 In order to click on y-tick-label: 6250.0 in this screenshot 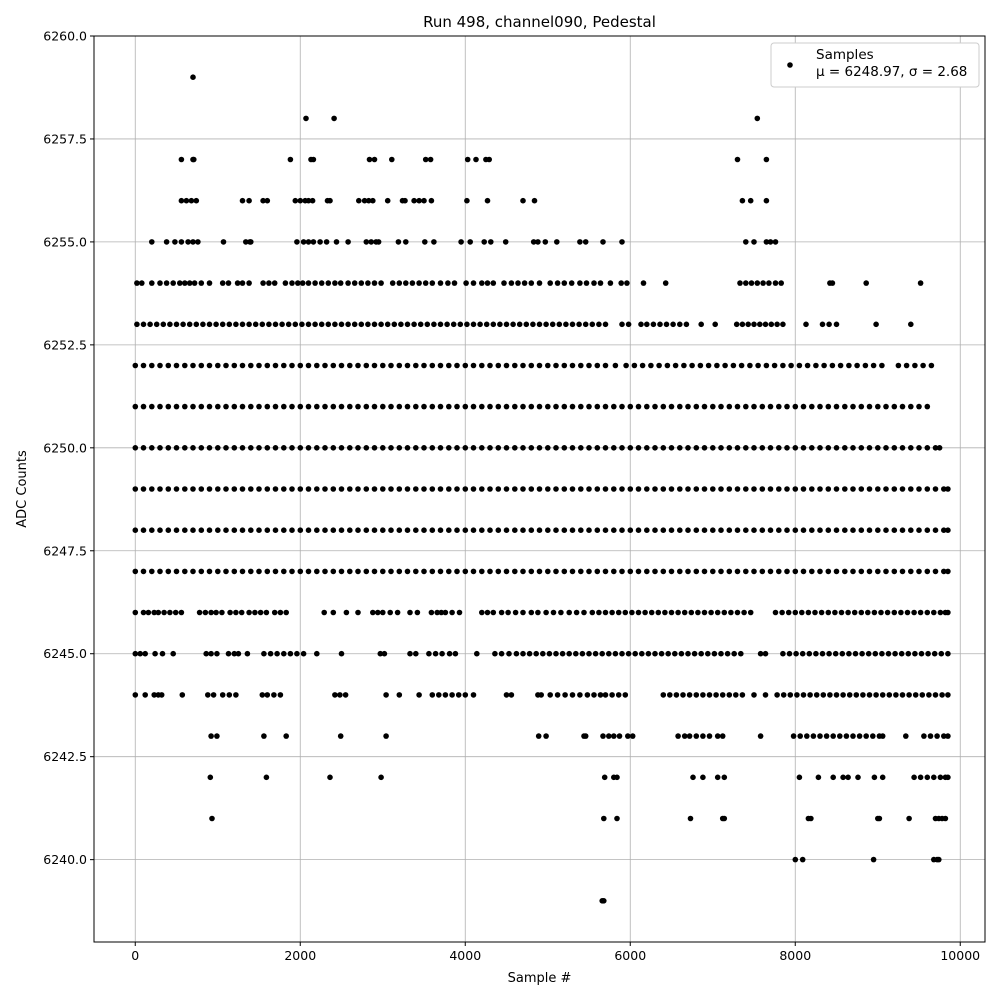, I will do `click(65, 447)`.